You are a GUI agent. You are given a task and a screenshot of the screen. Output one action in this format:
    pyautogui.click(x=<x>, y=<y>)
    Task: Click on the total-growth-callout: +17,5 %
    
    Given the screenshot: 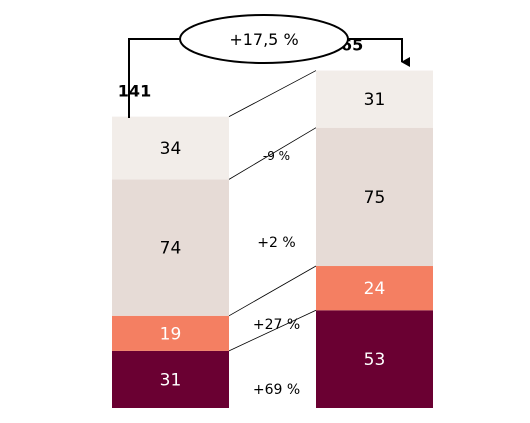 What is the action you would take?
    pyautogui.click(x=269, y=66)
    